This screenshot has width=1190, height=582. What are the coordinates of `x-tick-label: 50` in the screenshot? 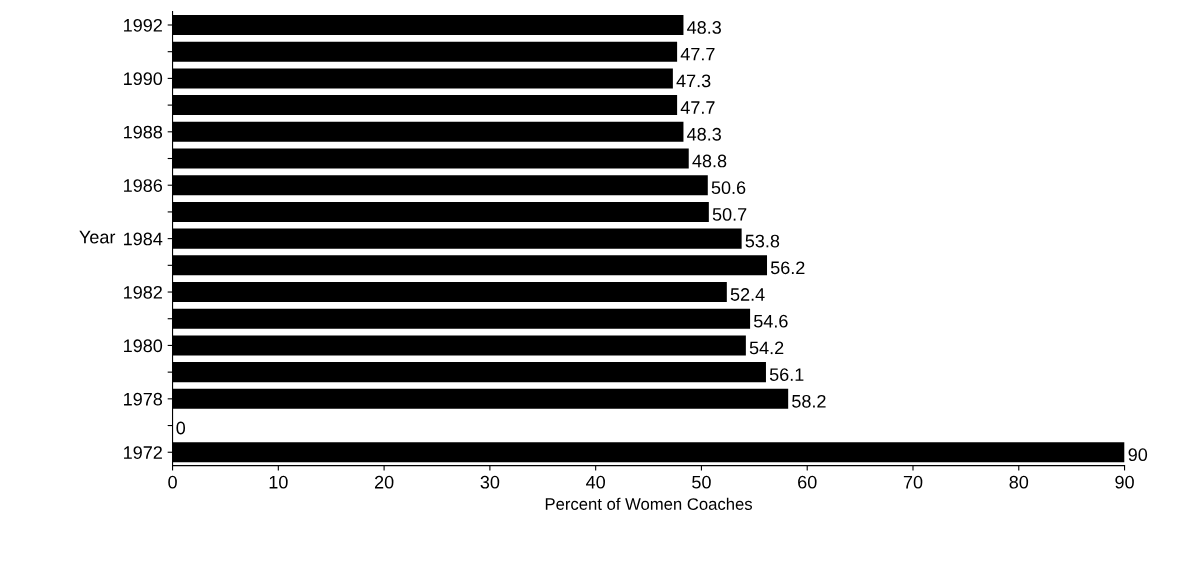 It's located at (701, 482).